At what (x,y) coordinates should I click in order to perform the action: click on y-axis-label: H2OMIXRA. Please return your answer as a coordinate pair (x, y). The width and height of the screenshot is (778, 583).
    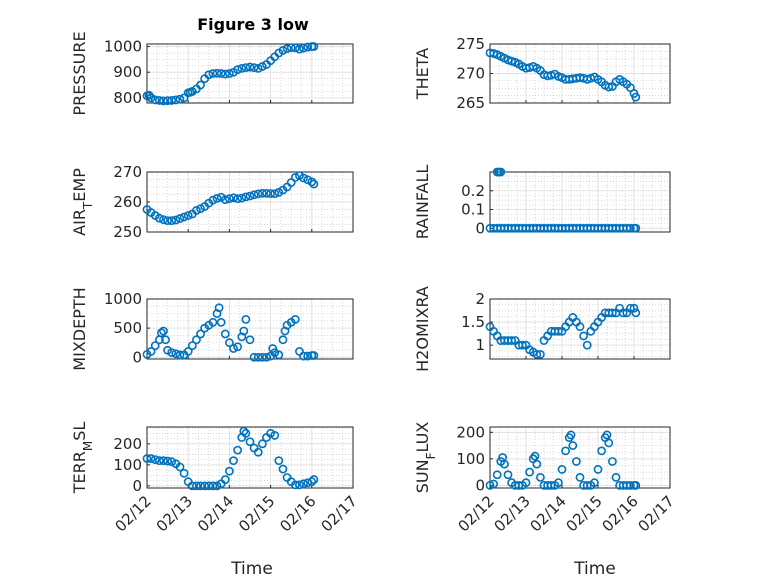
    Looking at the image, I should click on (422, 329).